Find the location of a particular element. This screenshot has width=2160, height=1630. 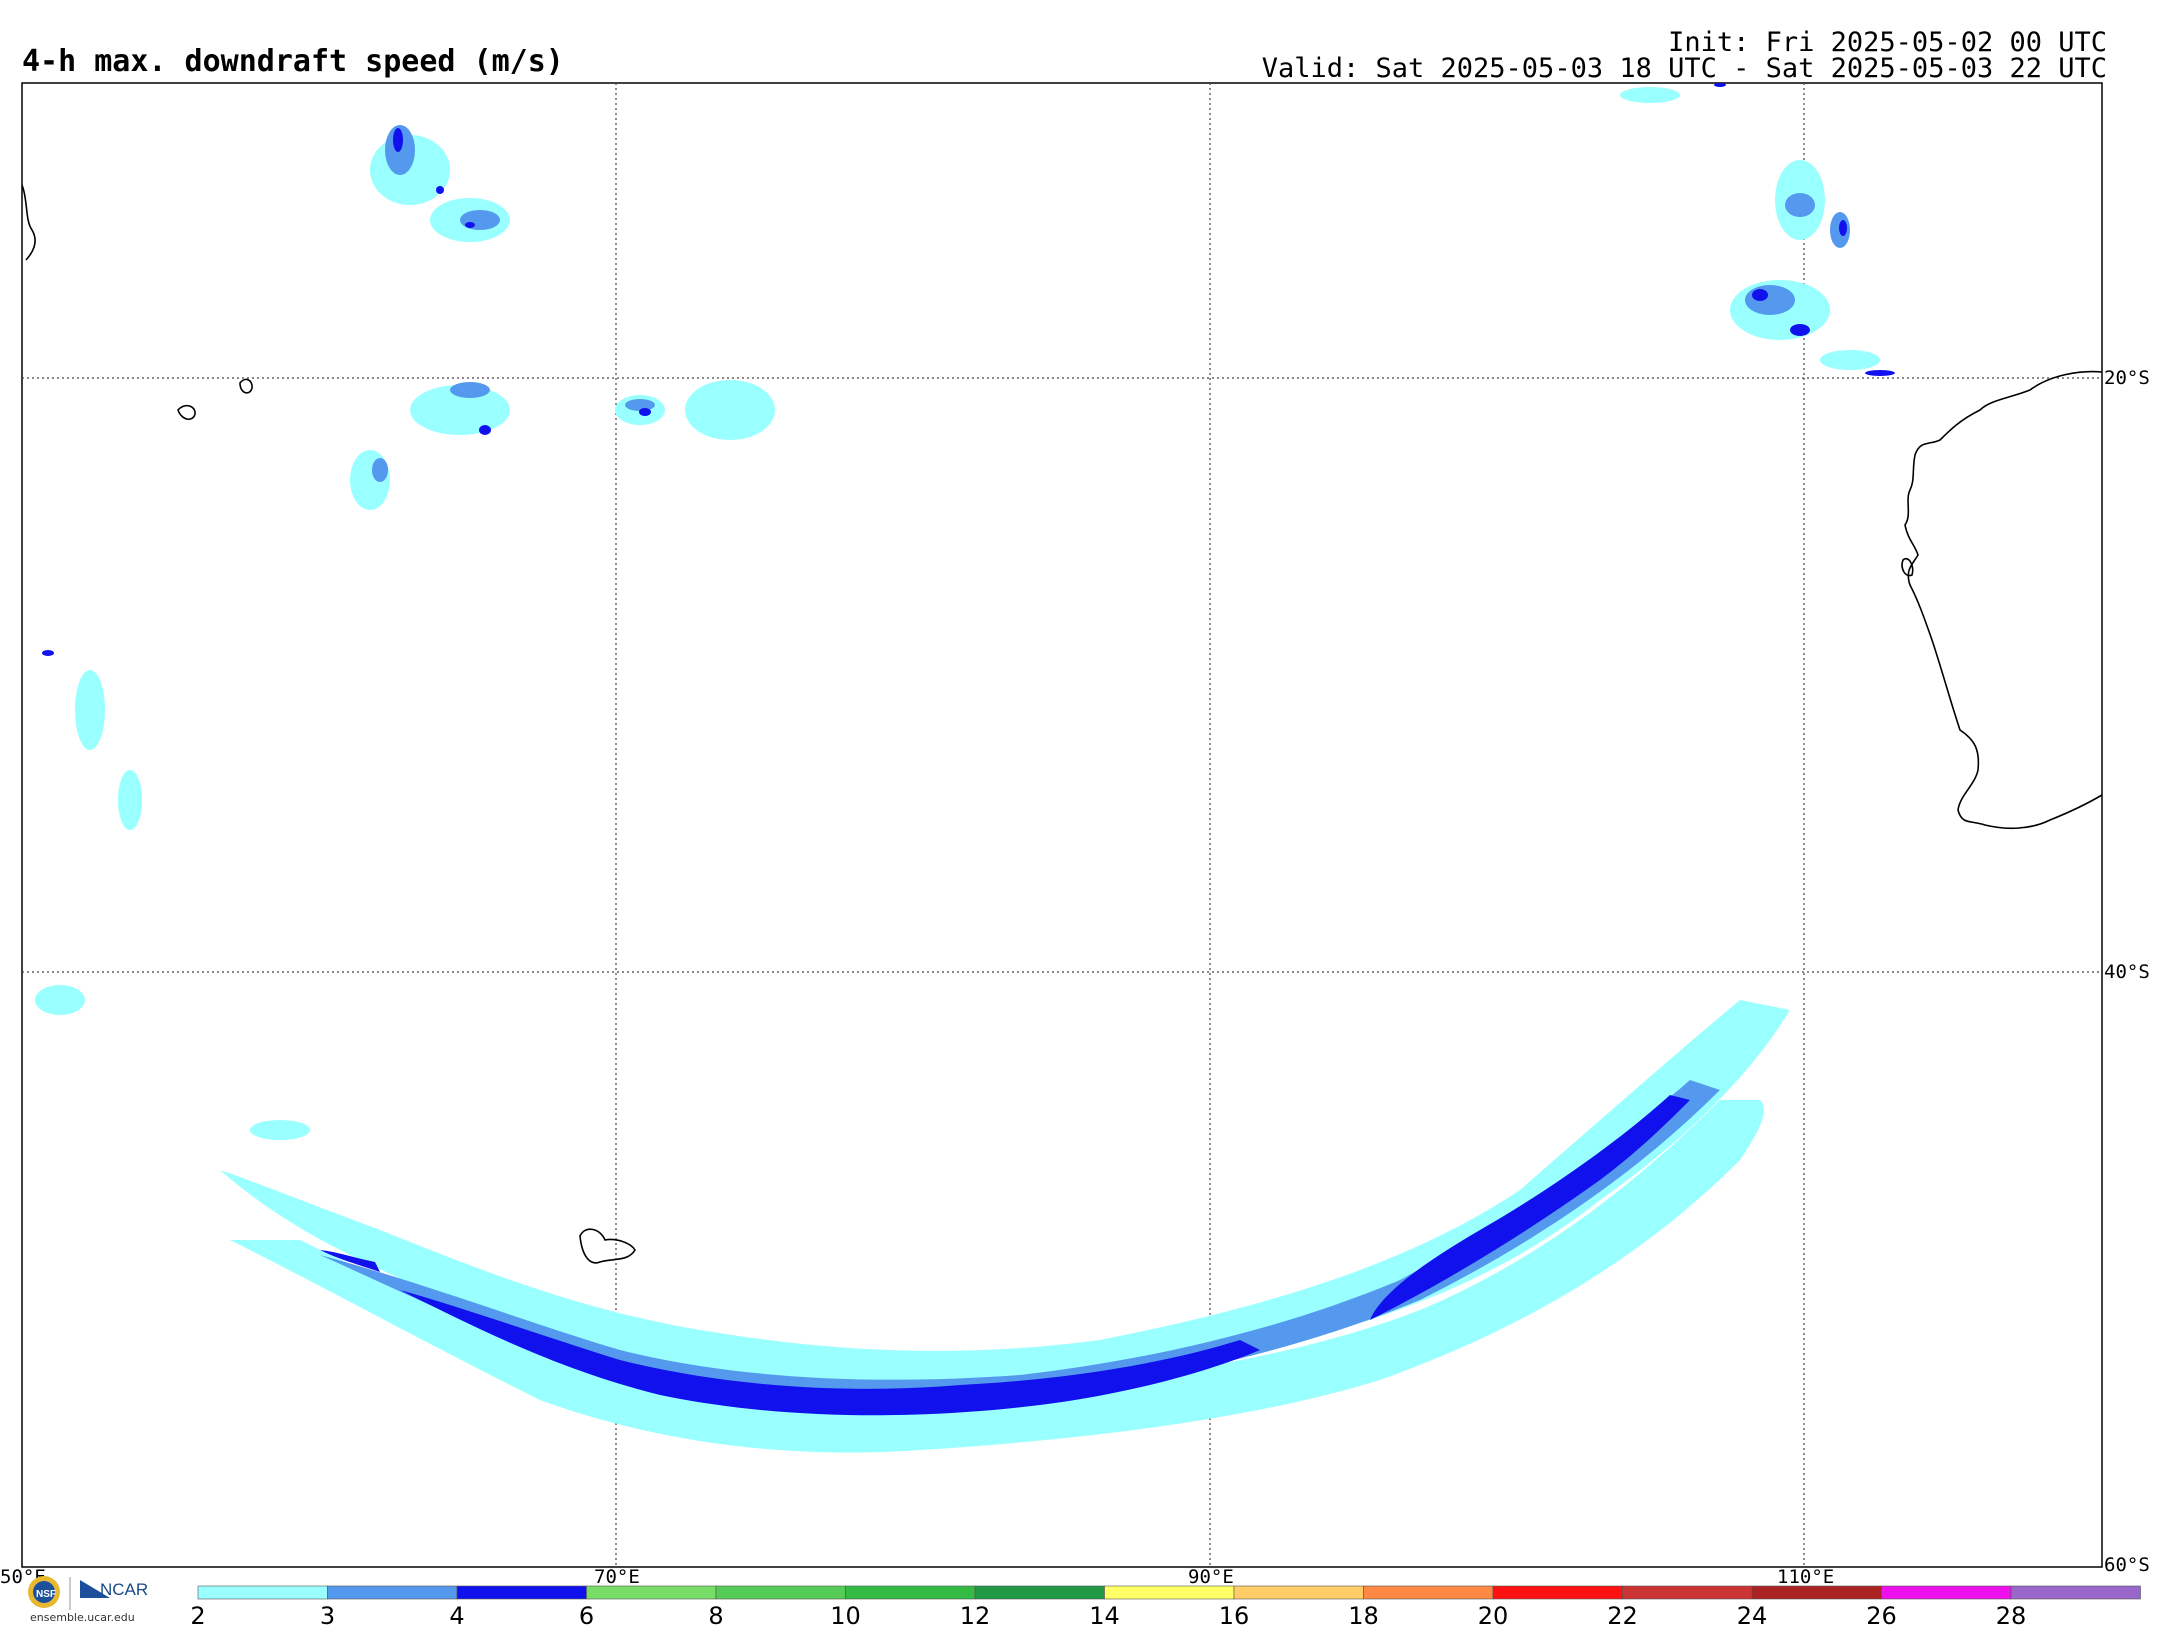

logo-site-url: ensemble.ucar.edu is located at coordinates (82, 1617).